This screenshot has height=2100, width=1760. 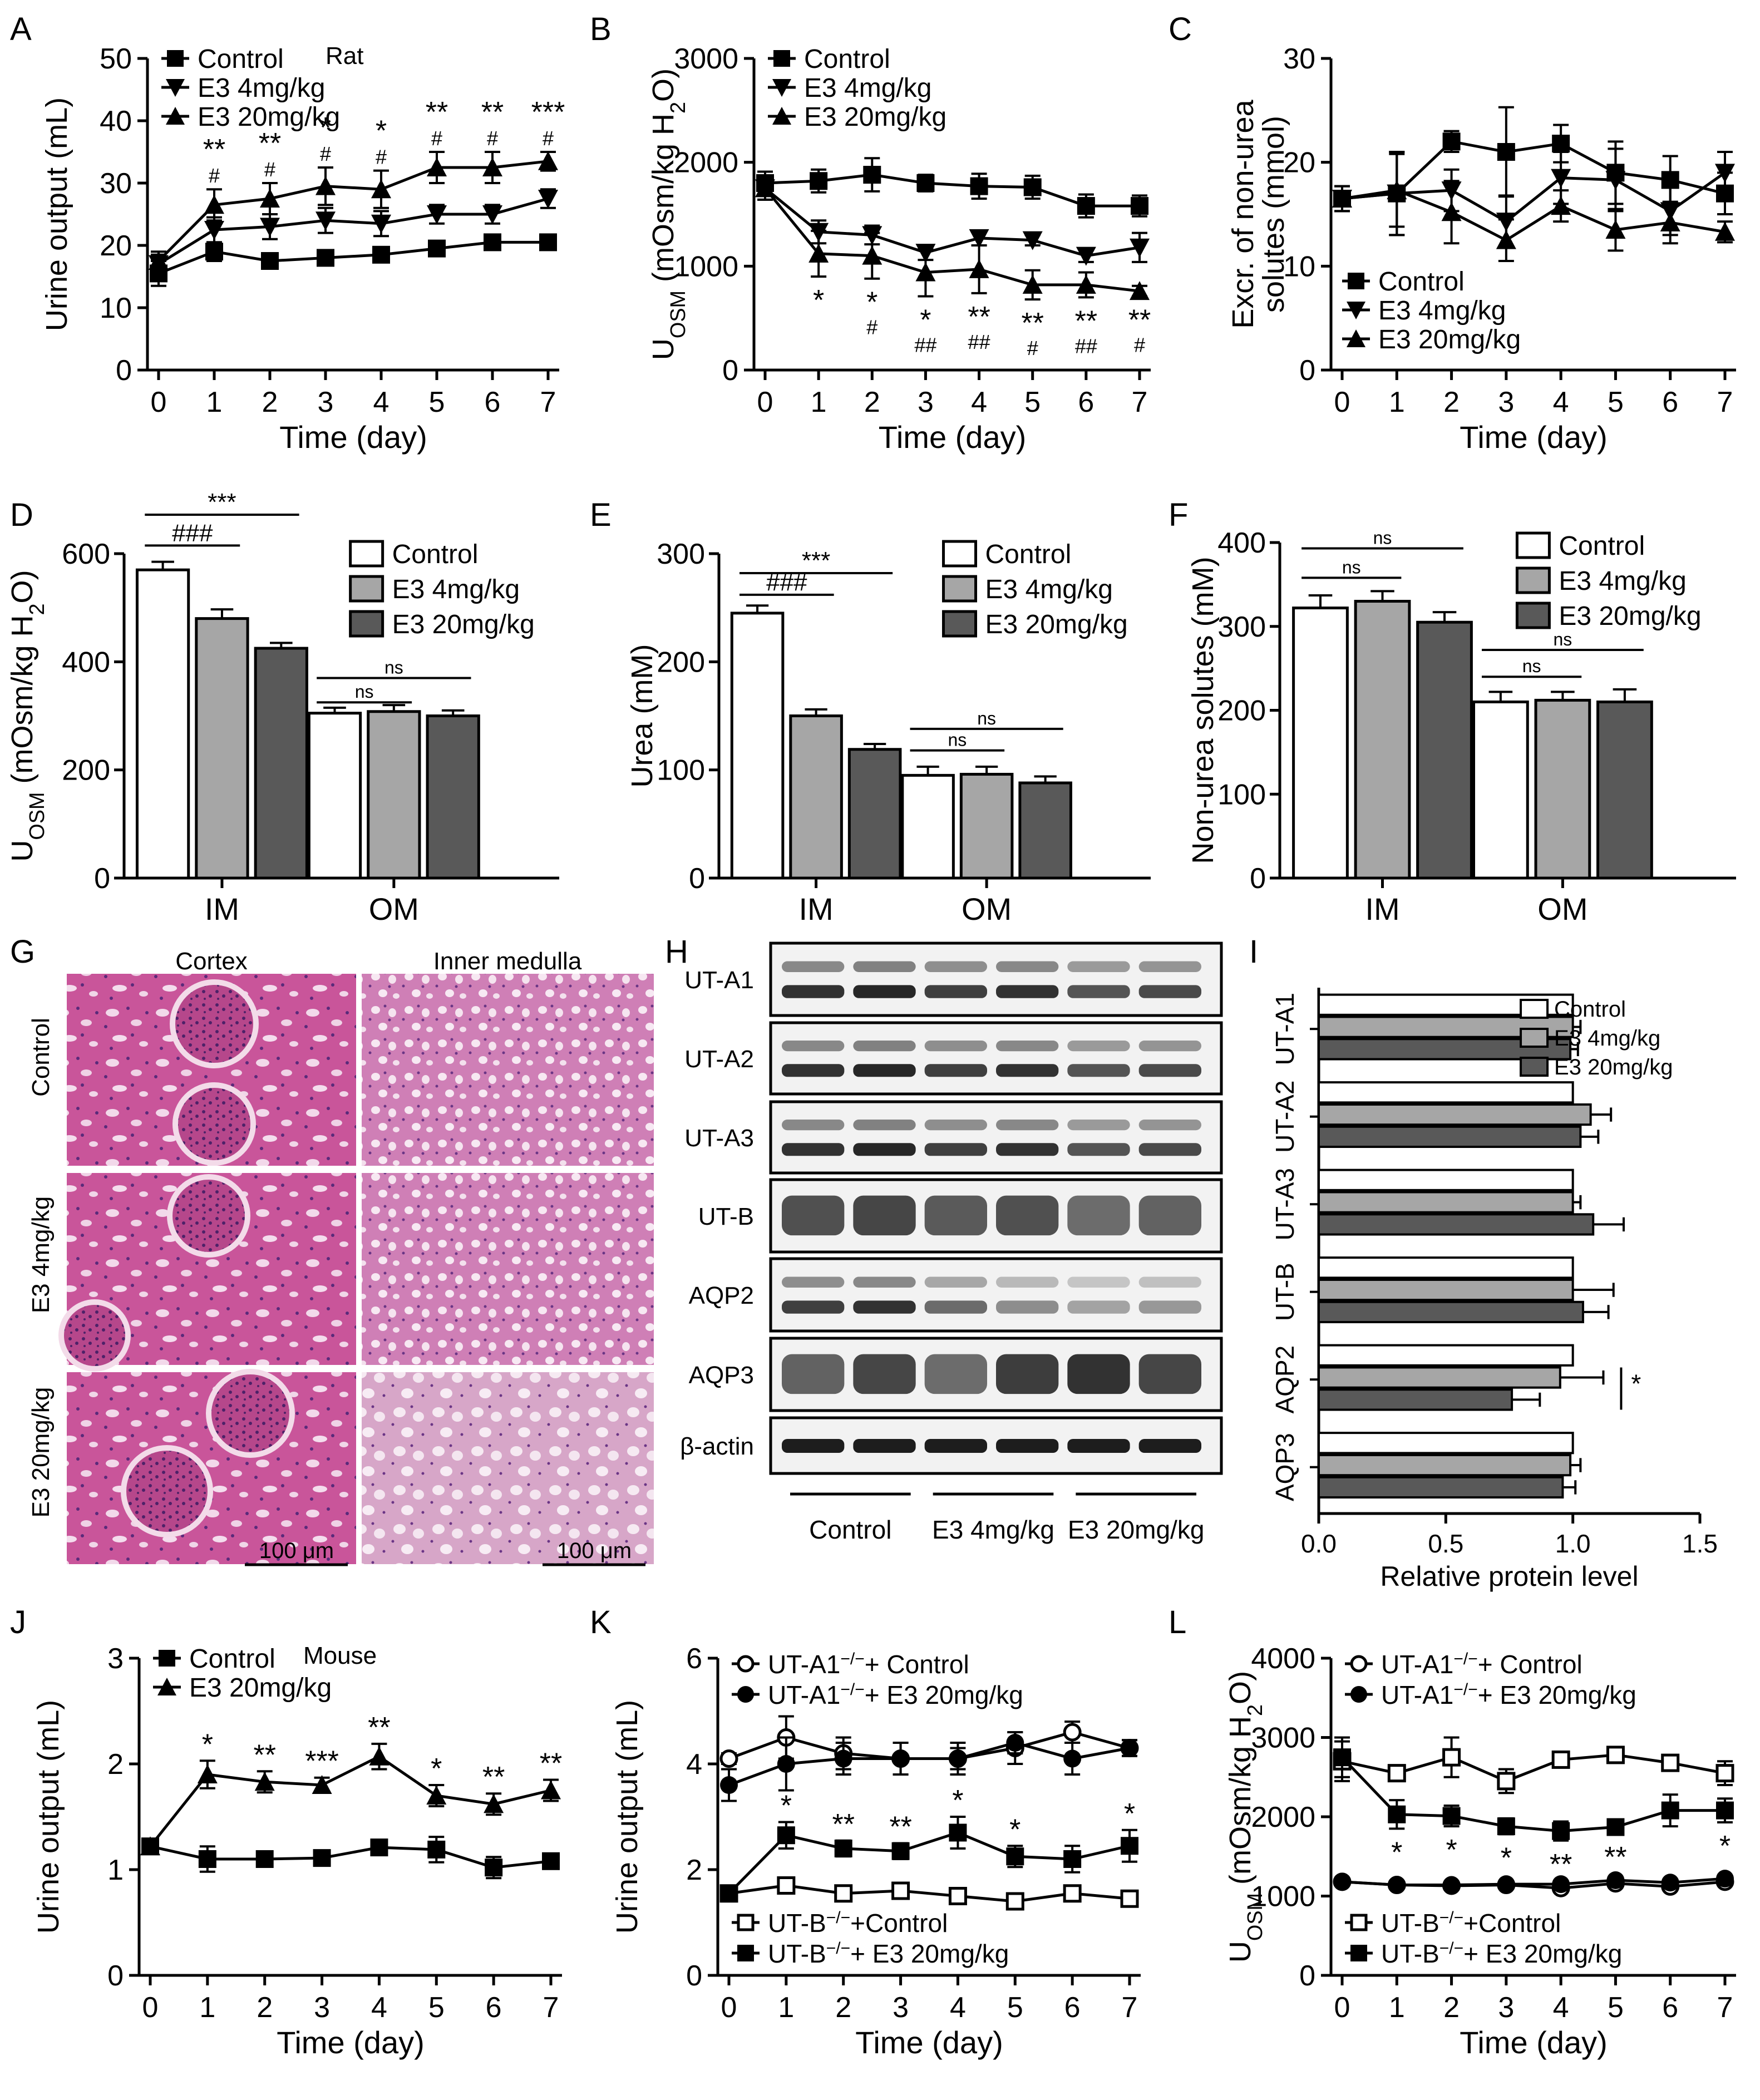 What do you see at coordinates (1445, 1543) in the screenshot?
I see `x-tick-label: 0.5` at bounding box center [1445, 1543].